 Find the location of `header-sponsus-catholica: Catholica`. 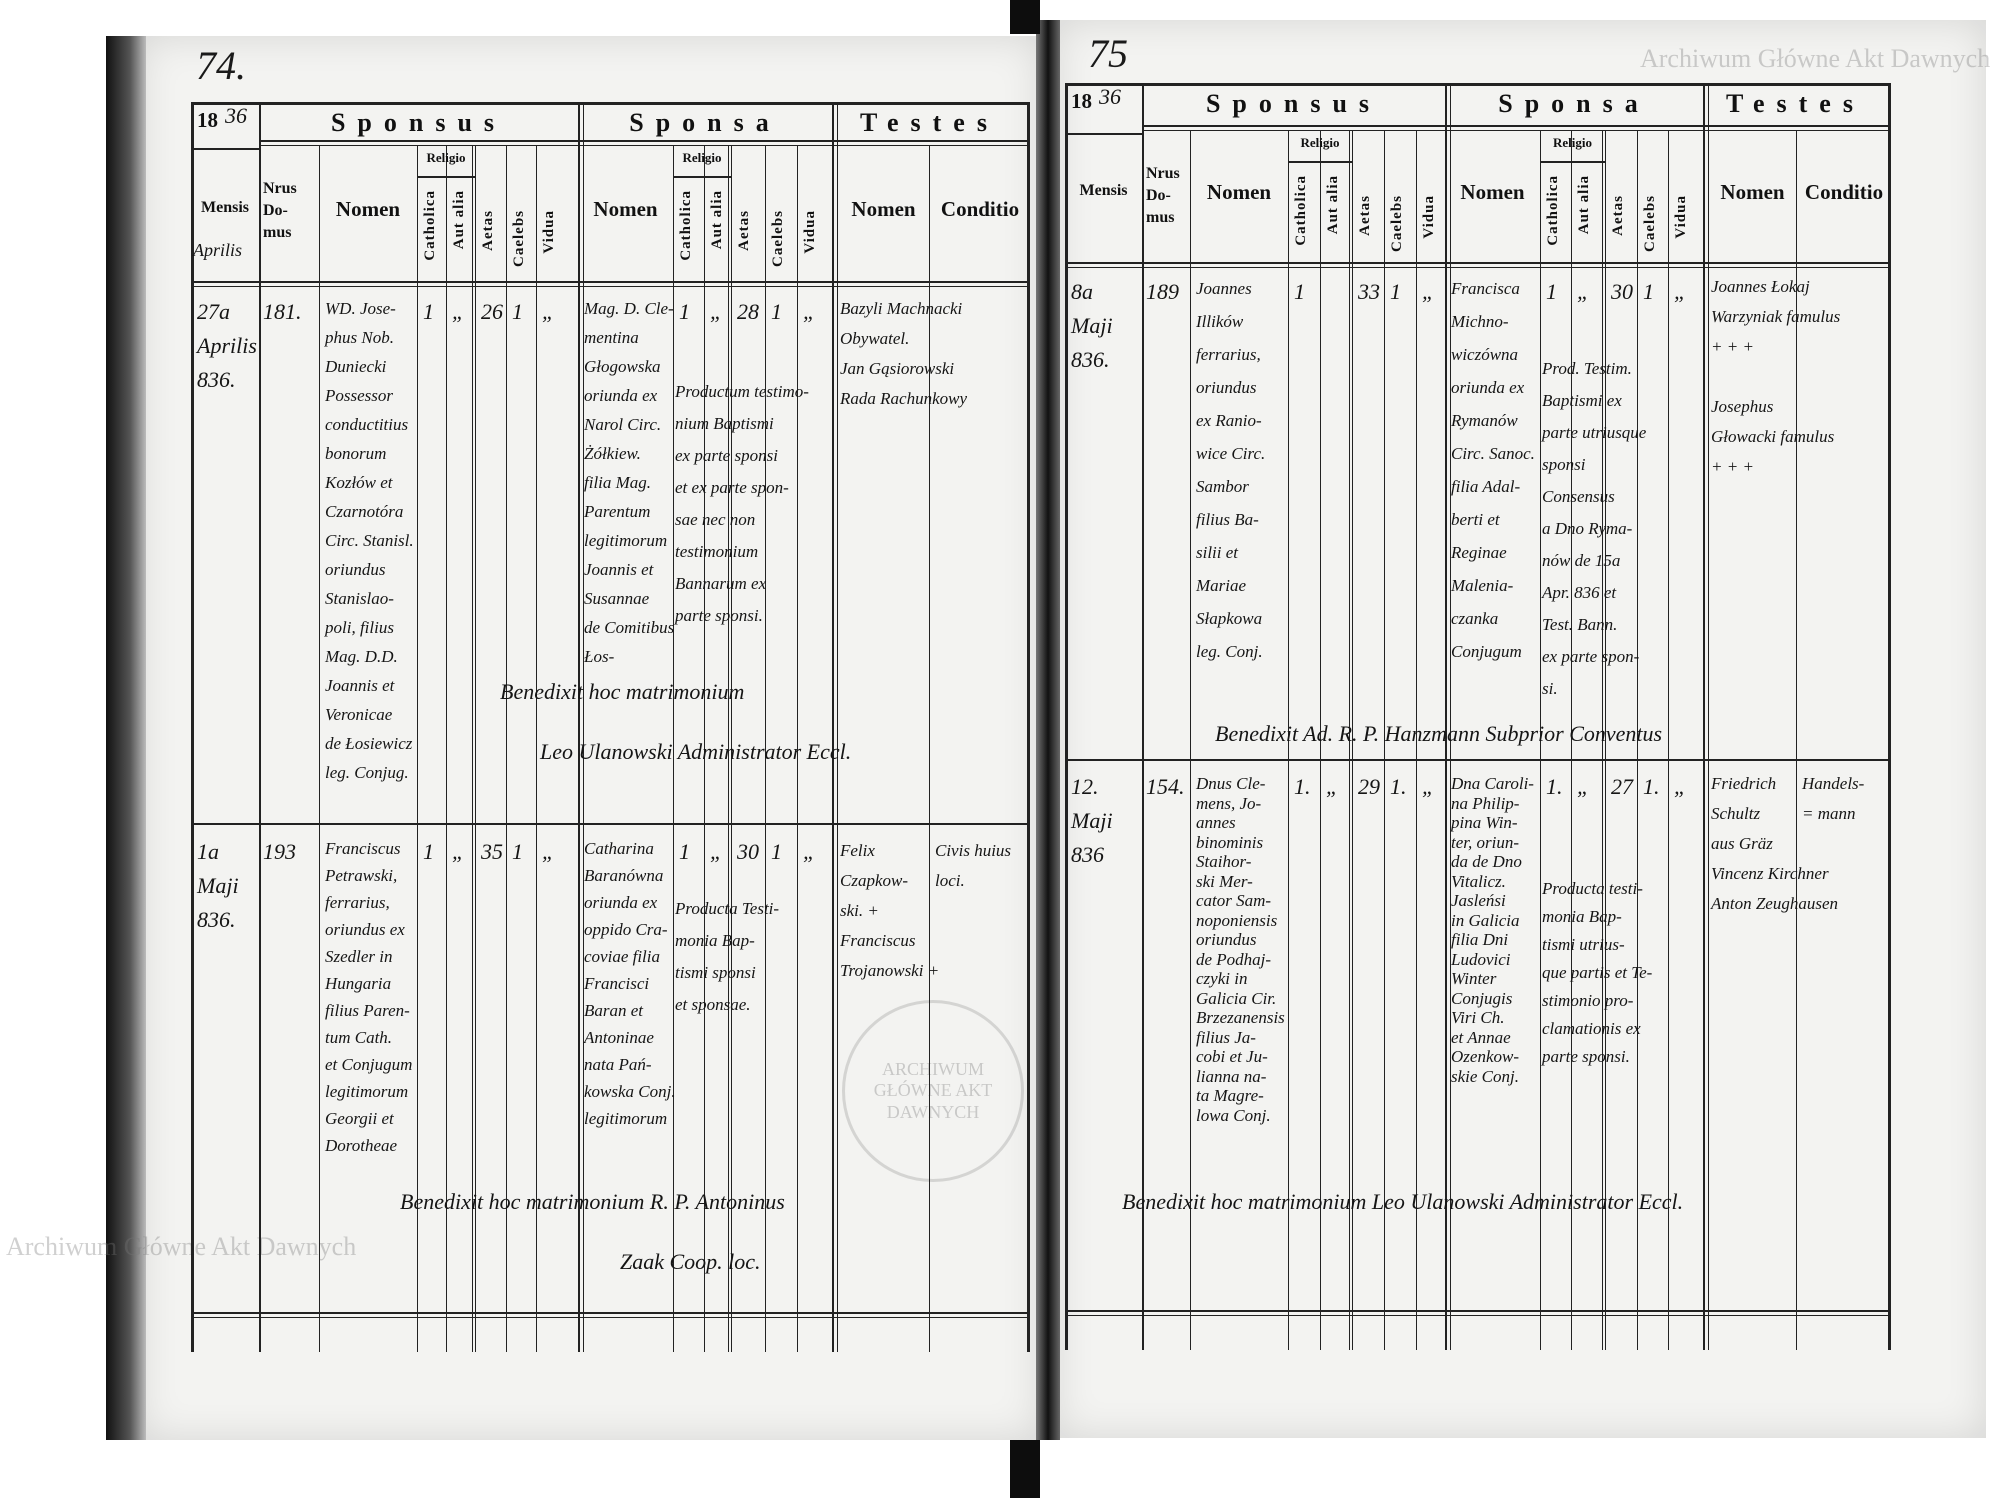

header-sponsus-catholica: Catholica is located at coordinates (1301, 210).